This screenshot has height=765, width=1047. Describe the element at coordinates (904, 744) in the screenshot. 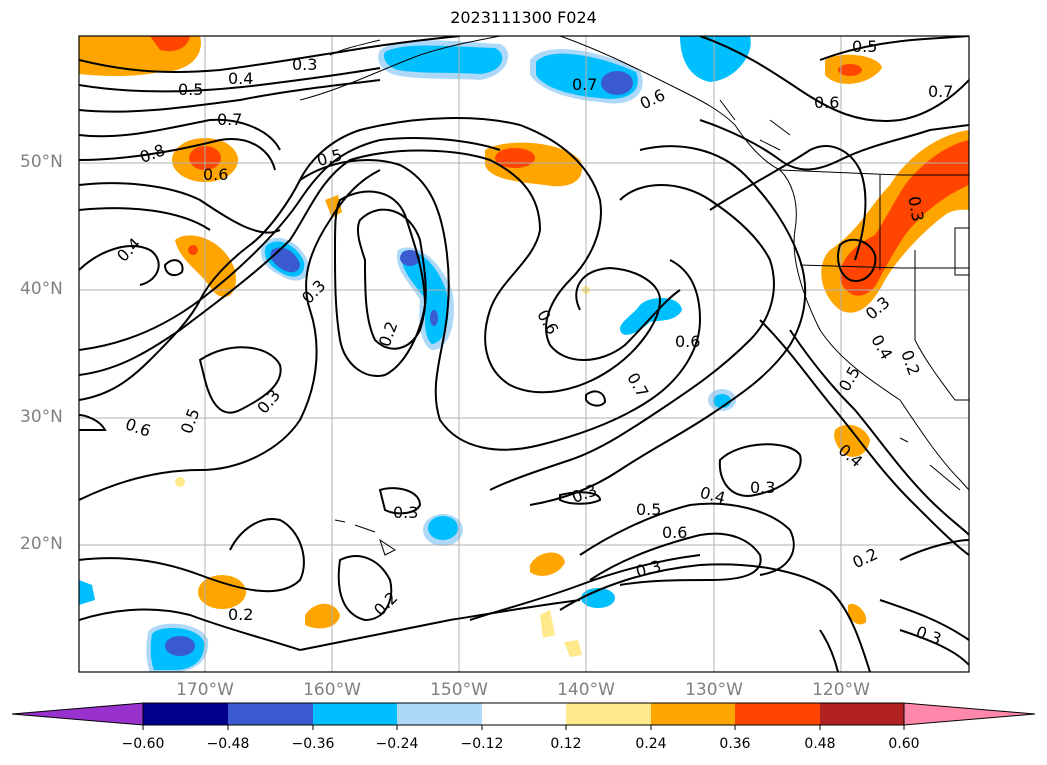

I see `colorbar-tick-label: 0.60` at that location.